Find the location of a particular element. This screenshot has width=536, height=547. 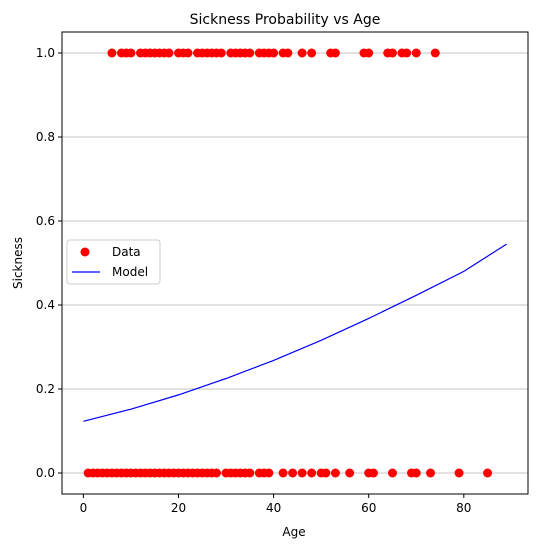

y-tick-label: 0.2 is located at coordinates (45, 389).